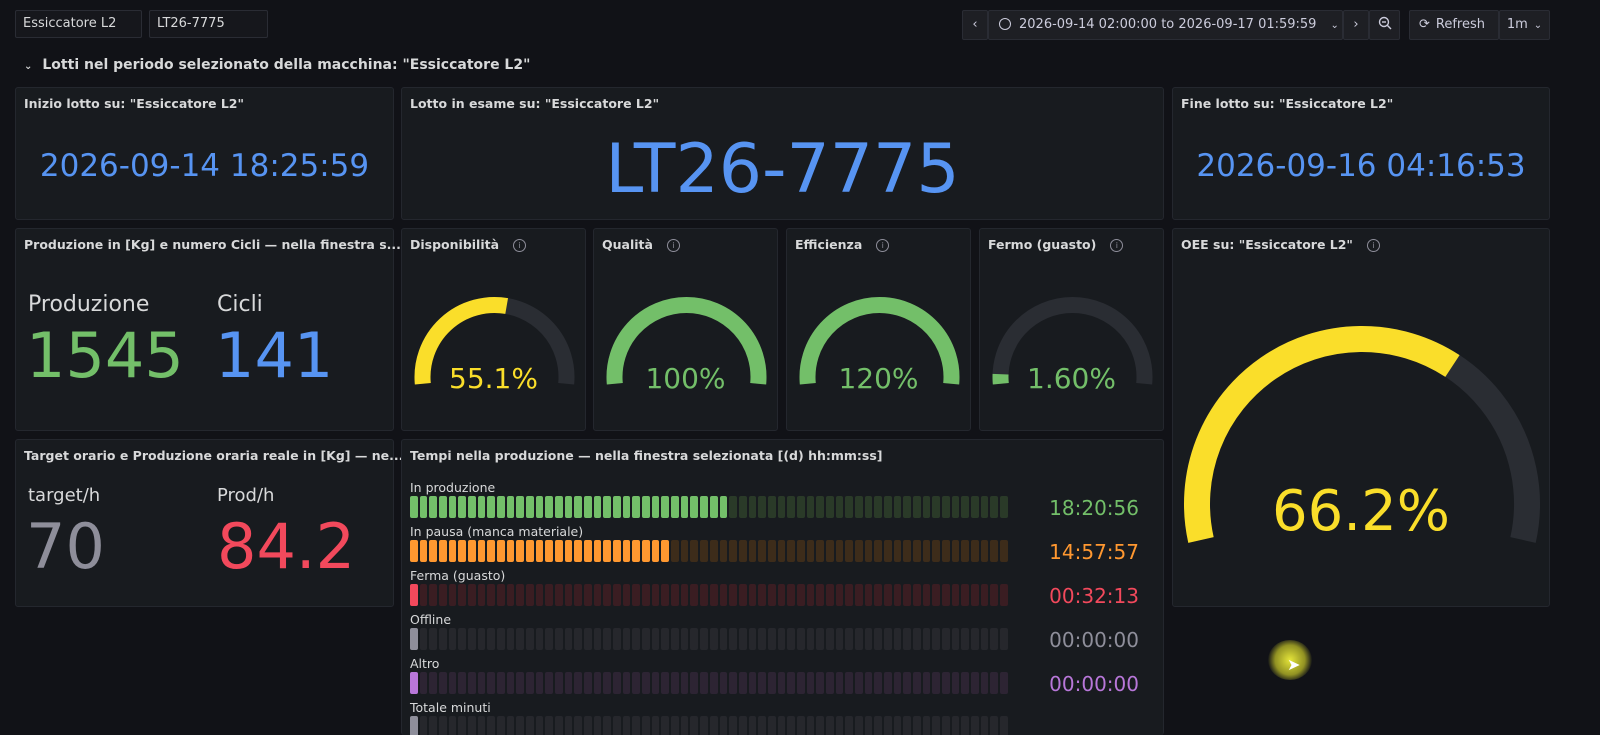 Image resolution: width=1600 pixels, height=735 pixels. What do you see at coordinates (208, 24) in the screenshot?
I see `lot-variable-select: LT26-7775` at bounding box center [208, 24].